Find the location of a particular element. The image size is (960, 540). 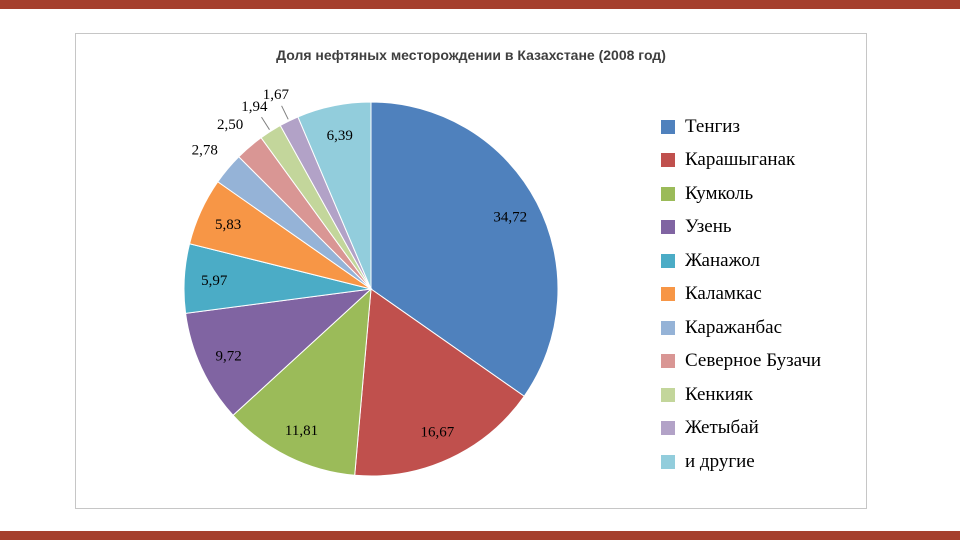

legend-item: Кумколь is located at coordinates (741, 194).